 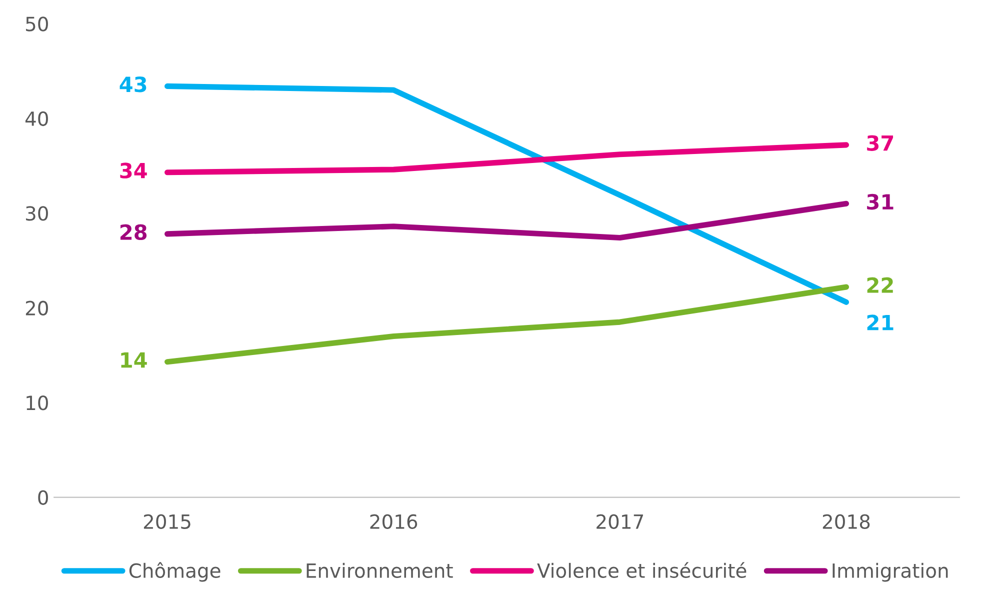 What do you see at coordinates (36, 118) in the screenshot?
I see `y-tick-label: 40` at bounding box center [36, 118].